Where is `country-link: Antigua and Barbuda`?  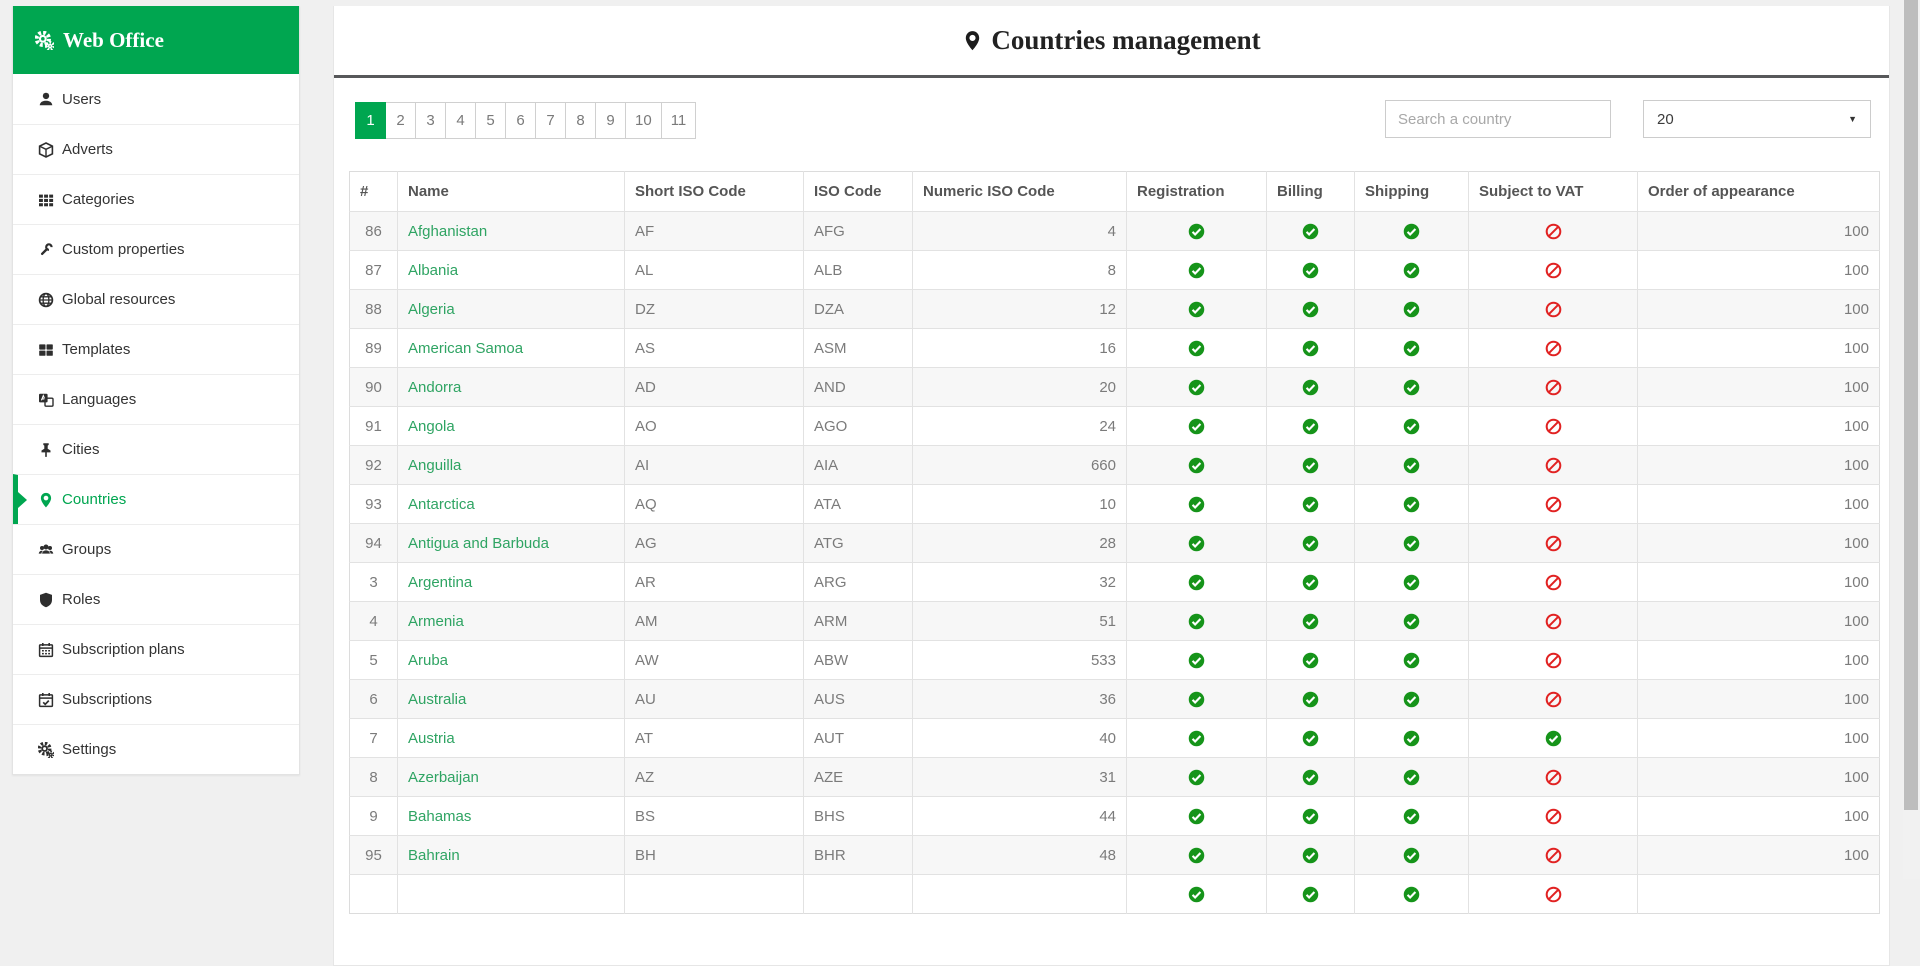 country-link: Antigua and Barbuda is located at coordinates (478, 543).